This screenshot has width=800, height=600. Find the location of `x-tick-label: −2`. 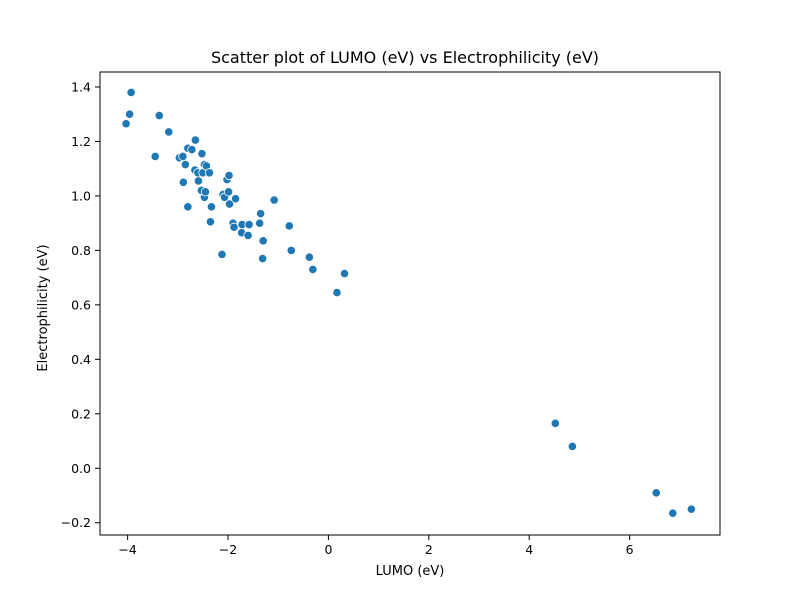

x-tick-label: −2 is located at coordinates (228, 549).